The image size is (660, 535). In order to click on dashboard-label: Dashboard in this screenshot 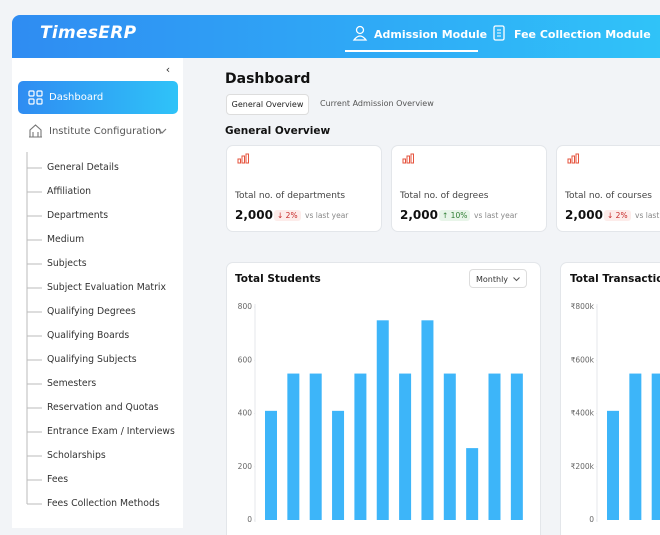, I will do `click(76, 97)`.